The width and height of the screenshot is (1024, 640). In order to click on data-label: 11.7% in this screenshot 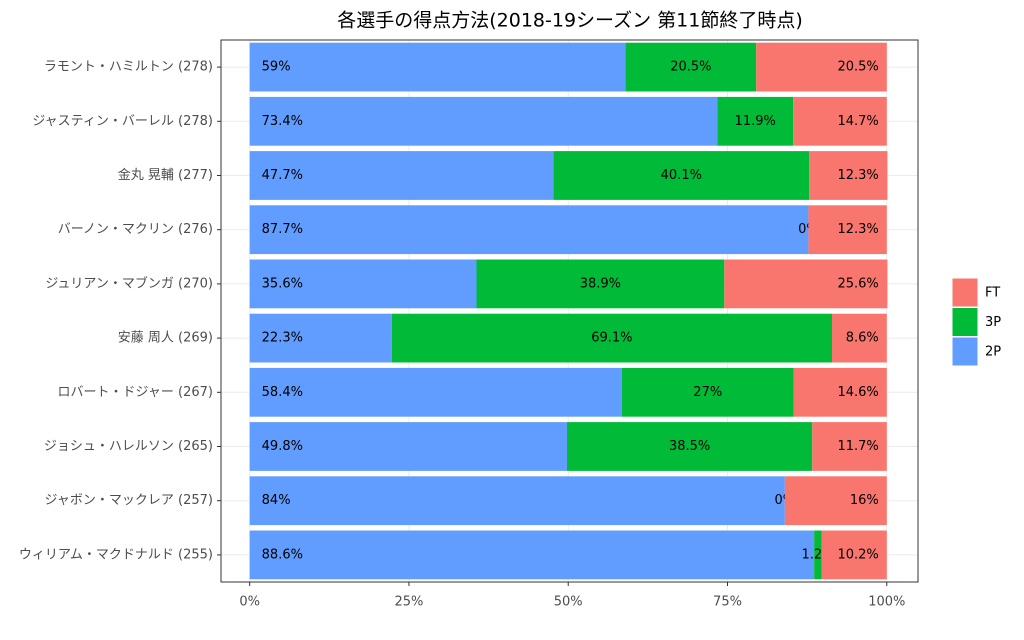, I will do `click(857, 446)`.